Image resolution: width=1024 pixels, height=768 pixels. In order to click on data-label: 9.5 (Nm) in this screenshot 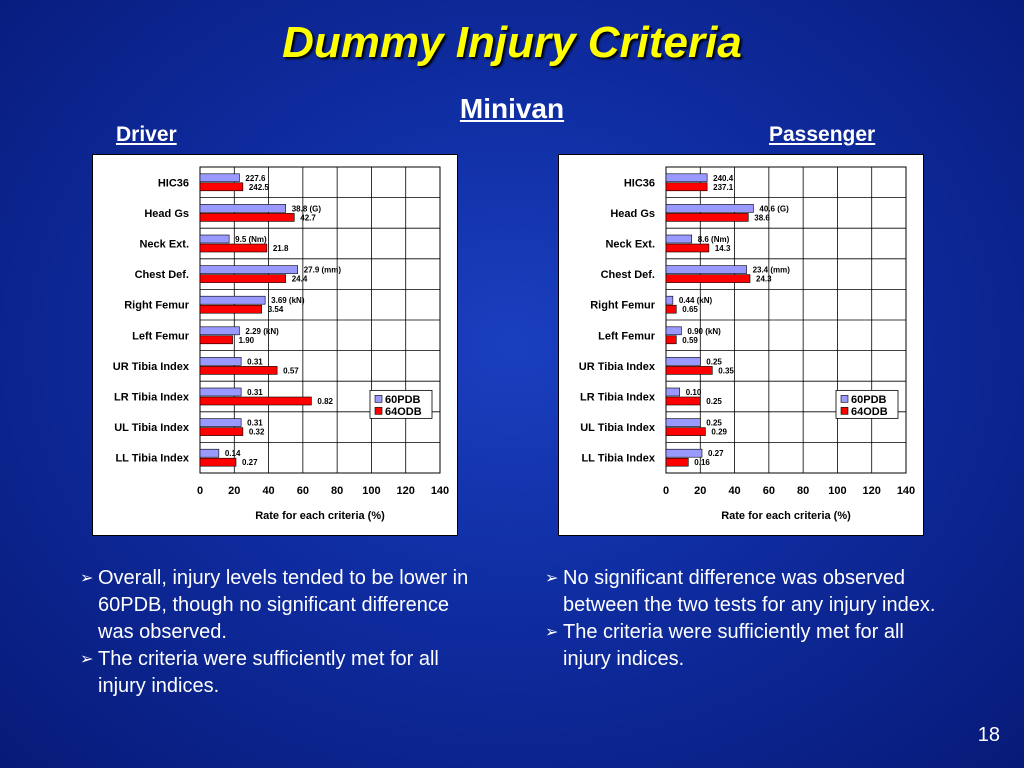, I will do `click(251, 239)`.